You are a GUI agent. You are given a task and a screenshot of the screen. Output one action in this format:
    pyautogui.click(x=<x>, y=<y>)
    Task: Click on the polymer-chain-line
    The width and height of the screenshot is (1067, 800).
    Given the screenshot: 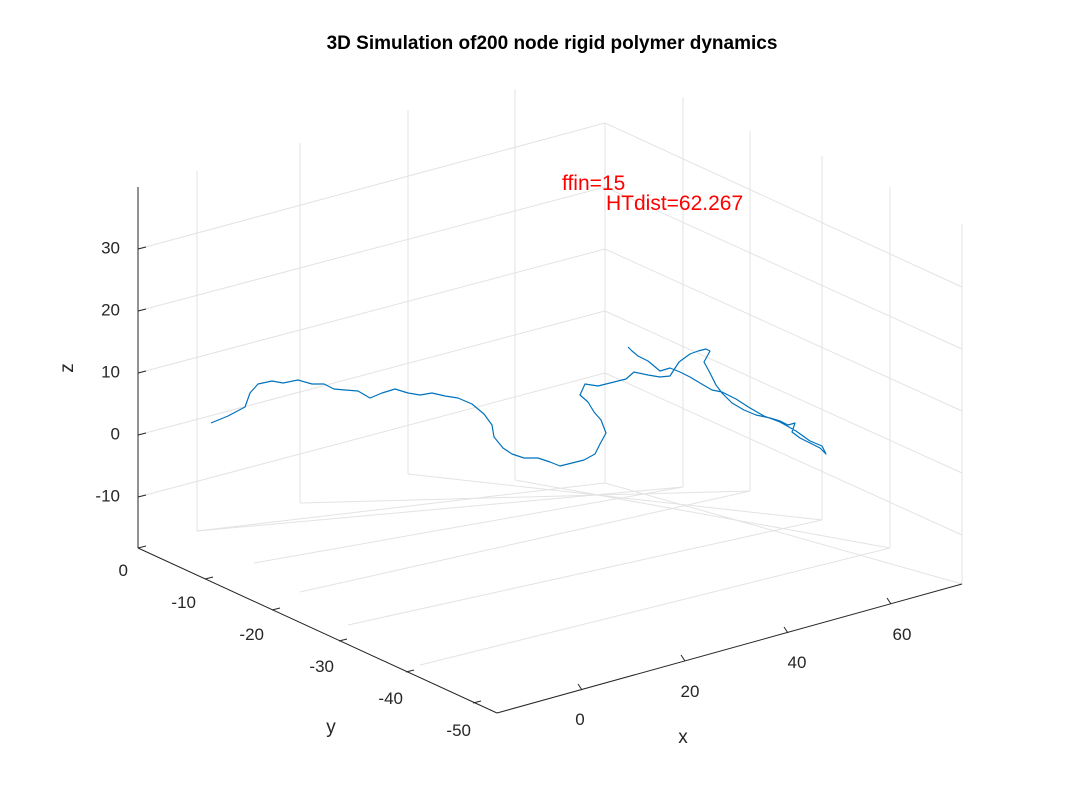 What is the action you would take?
    pyautogui.click(x=518, y=406)
    